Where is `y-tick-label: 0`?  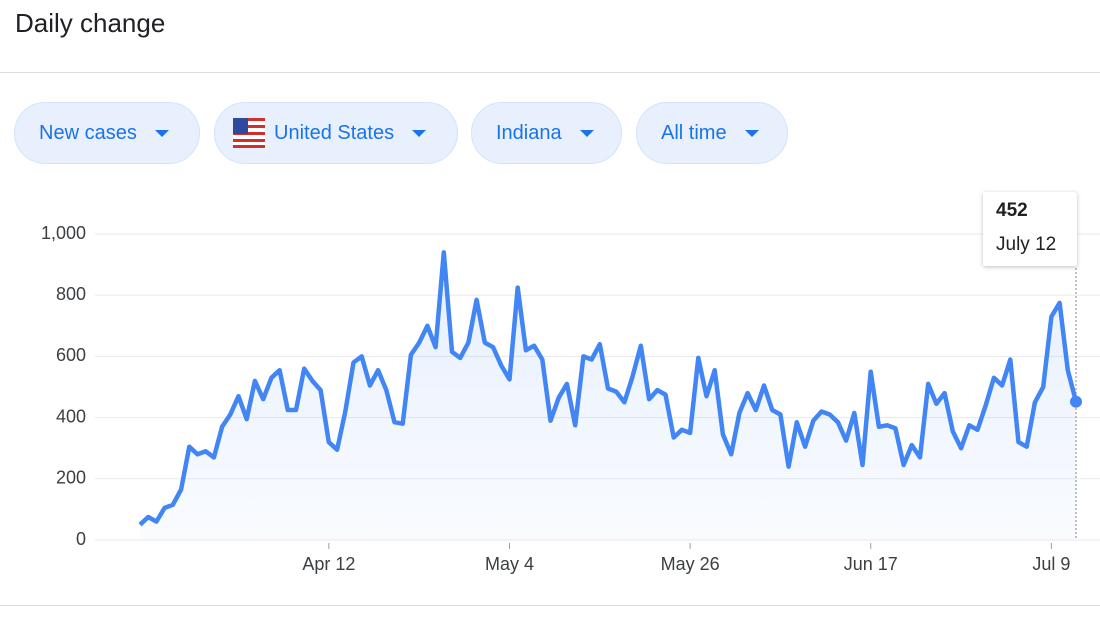 y-tick-label: 0 is located at coordinates (81, 539).